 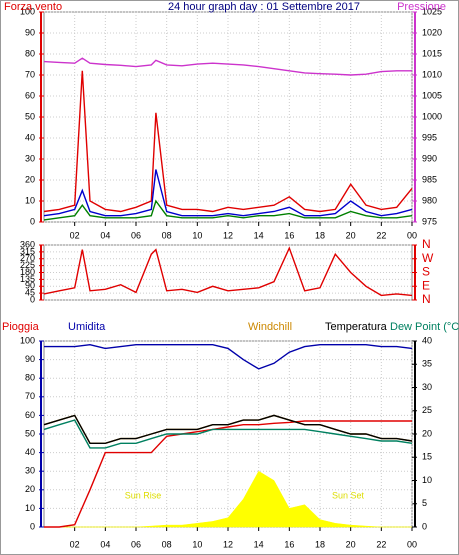 I want to click on y2-tick-label: 25, so click(x=427, y=410).